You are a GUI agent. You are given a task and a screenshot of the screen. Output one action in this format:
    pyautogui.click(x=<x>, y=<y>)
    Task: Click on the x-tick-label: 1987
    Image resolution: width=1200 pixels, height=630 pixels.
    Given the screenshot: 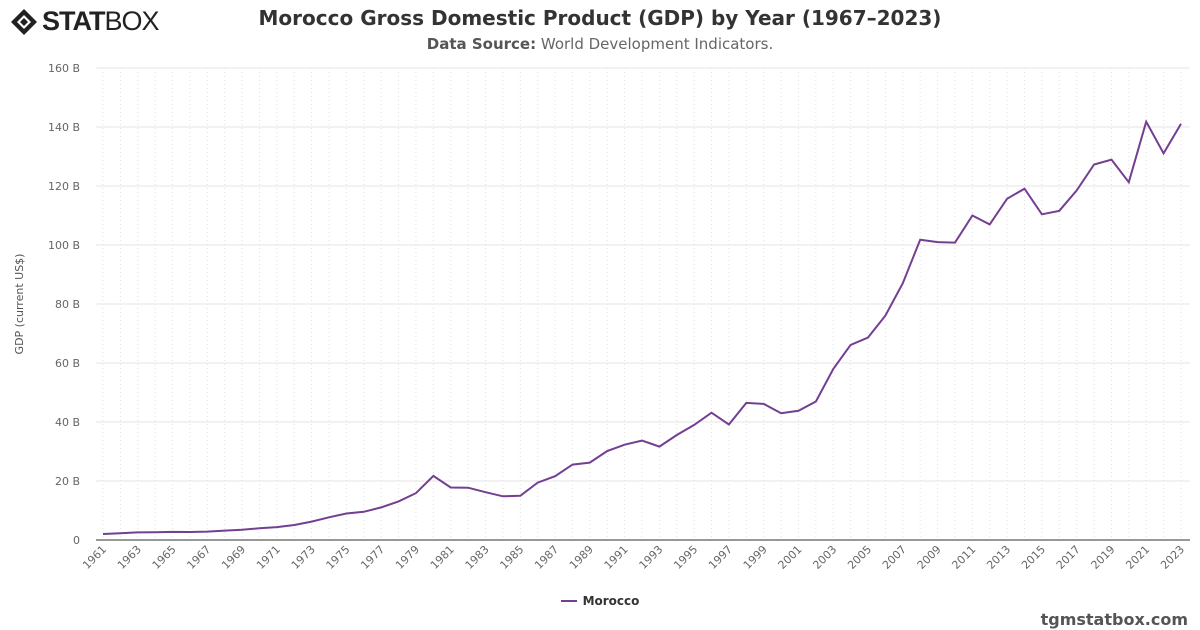 What is the action you would take?
    pyautogui.click(x=546, y=557)
    